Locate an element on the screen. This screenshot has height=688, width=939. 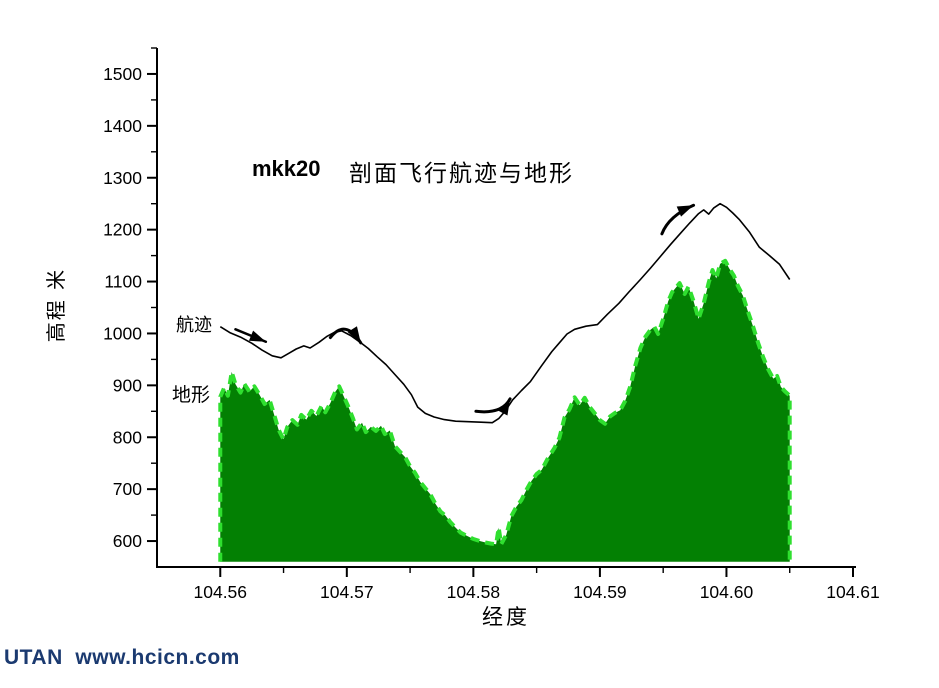
track-arrow-2-head is located at coordinates (354, 334).